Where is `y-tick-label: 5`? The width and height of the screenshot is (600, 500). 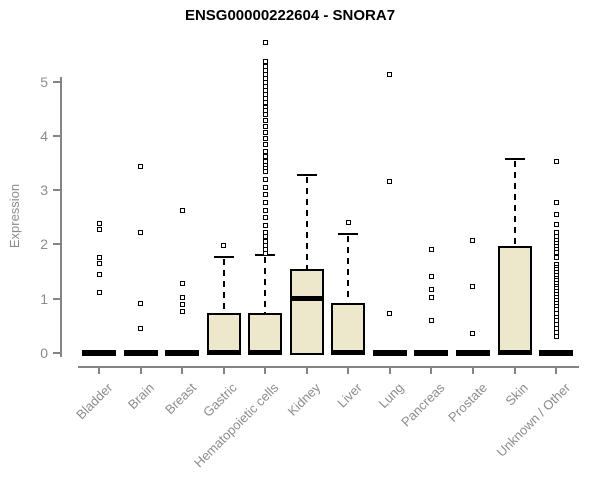 y-tick-label: 5 is located at coordinates (44, 81).